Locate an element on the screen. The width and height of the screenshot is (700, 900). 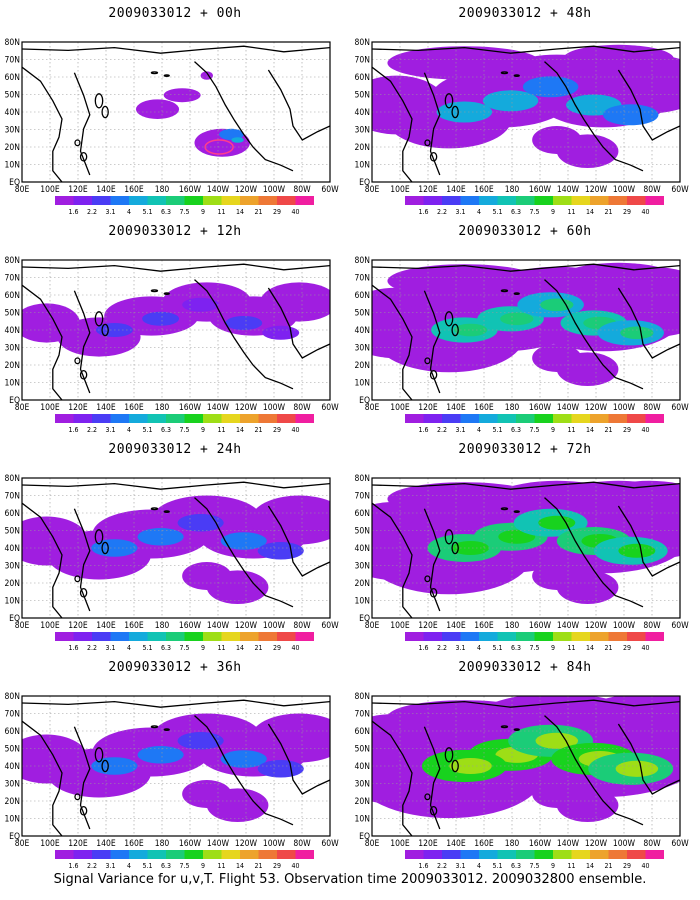
colorbar-label: 21 is located at coordinates (258, 648).